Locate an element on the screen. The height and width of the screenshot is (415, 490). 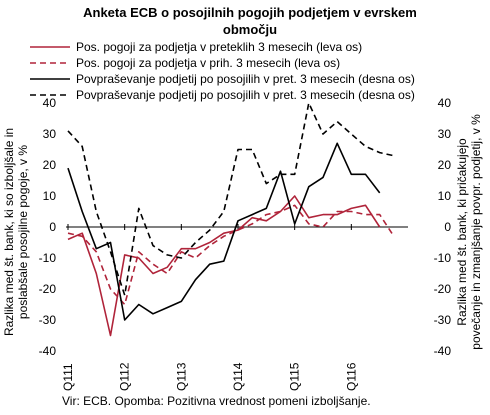
y-left-tick-label: -40 is located at coordinates (48, 351).